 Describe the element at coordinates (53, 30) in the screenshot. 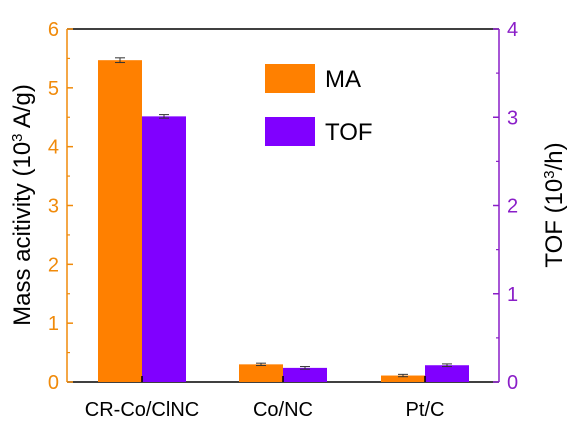

I see `y-tick-label-left: 6` at that location.